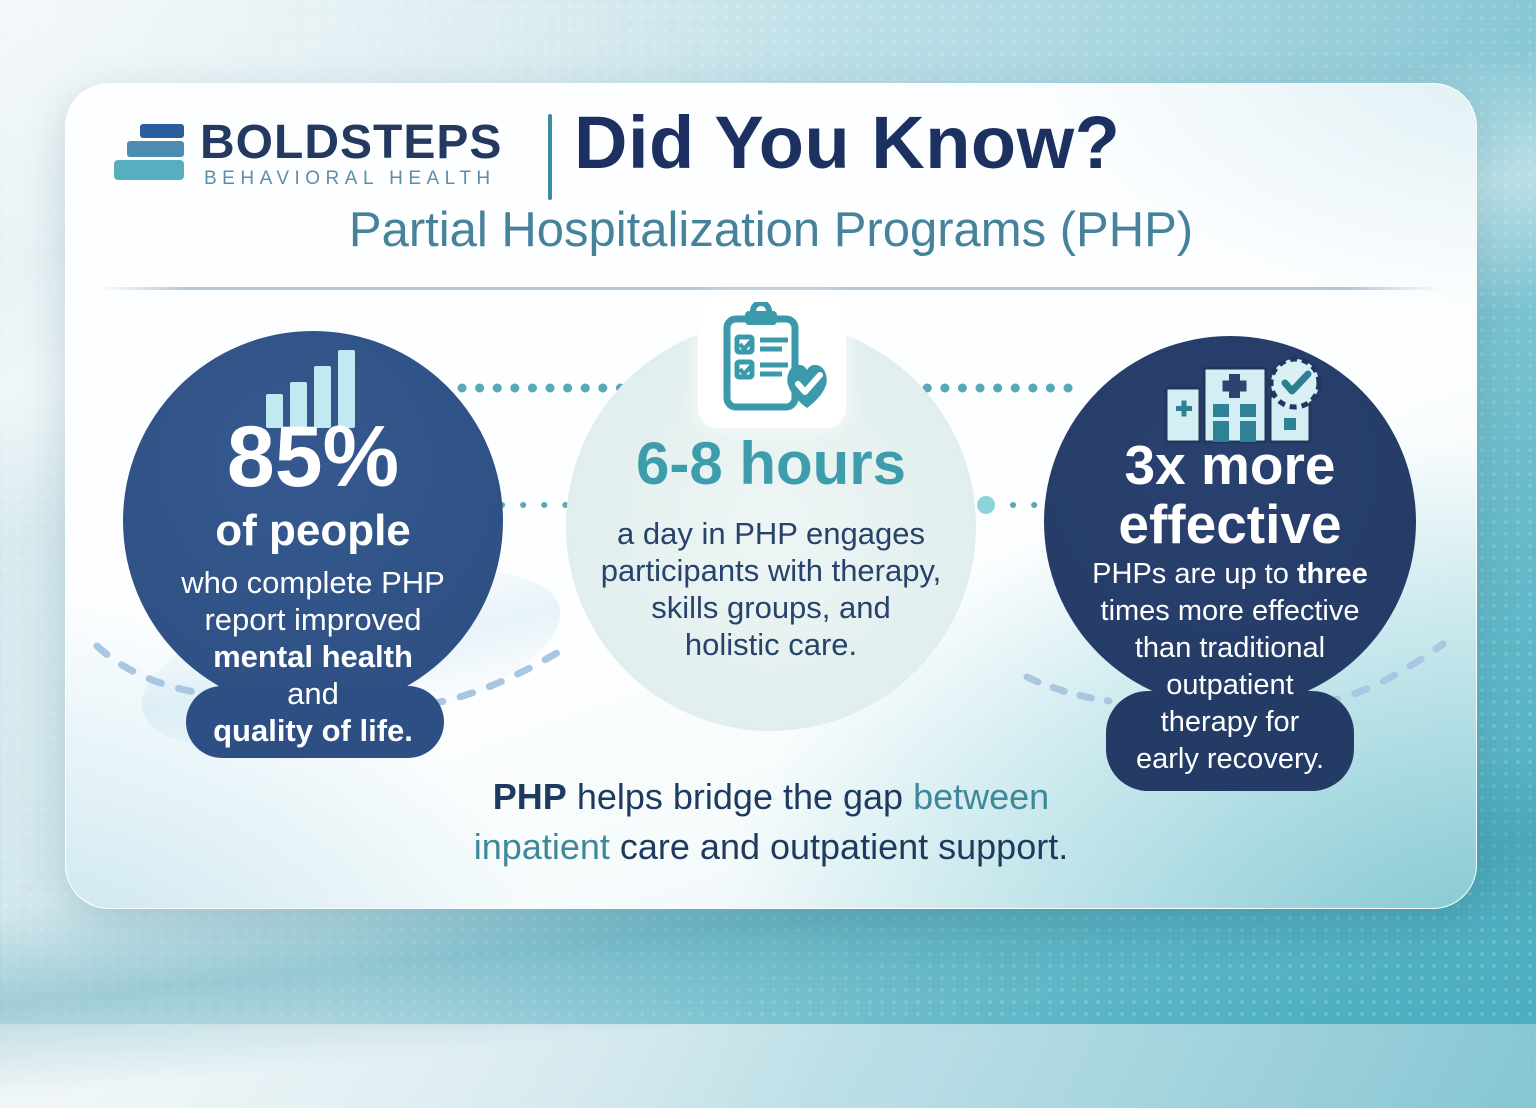 Image resolution: width=1536 pixels, height=1108 pixels. I want to click on stat-line: a day in PHP engages, so click(771, 533).